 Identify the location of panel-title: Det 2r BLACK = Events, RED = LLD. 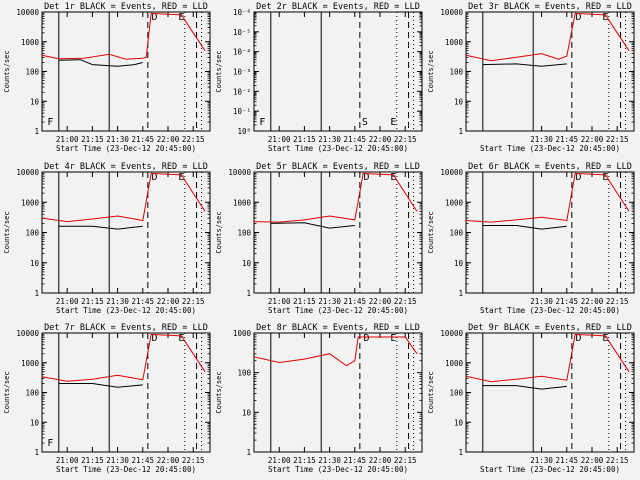
(338, 7).